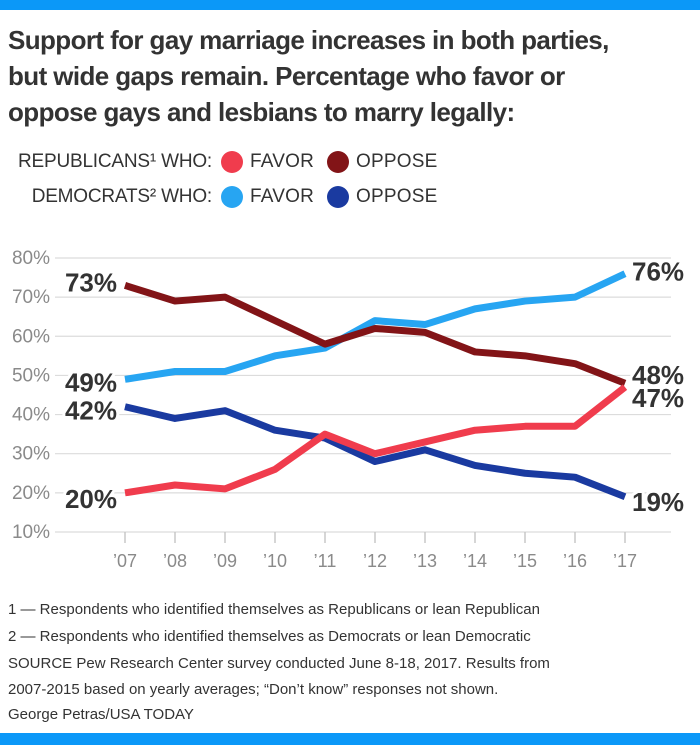  What do you see at coordinates (350, 5) in the screenshot?
I see `top-accent-bar` at bounding box center [350, 5].